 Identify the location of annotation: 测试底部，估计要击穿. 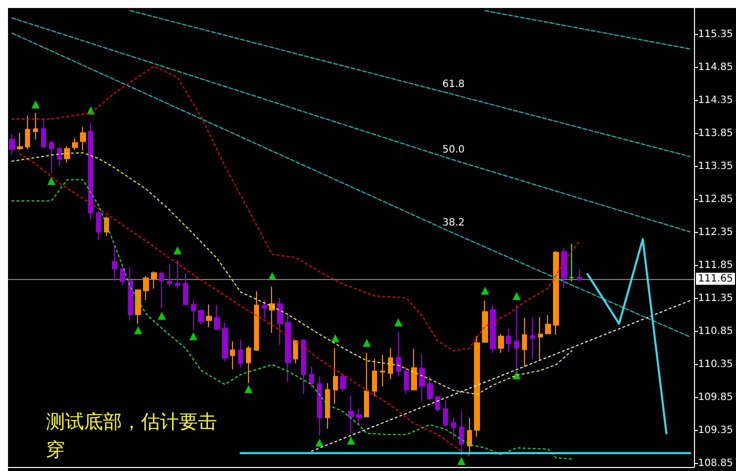
(131, 436).